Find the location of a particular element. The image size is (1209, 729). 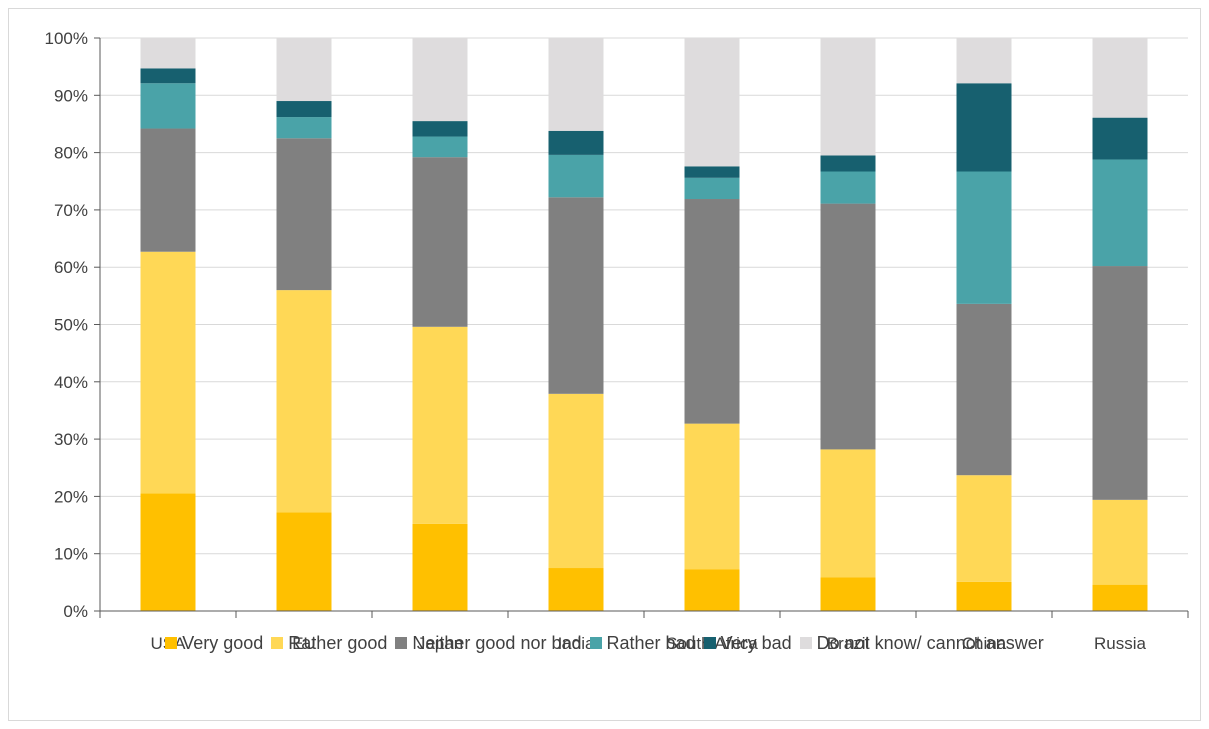

legend-label: Do not know/ cannot answer is located at coordinates (930, 642).